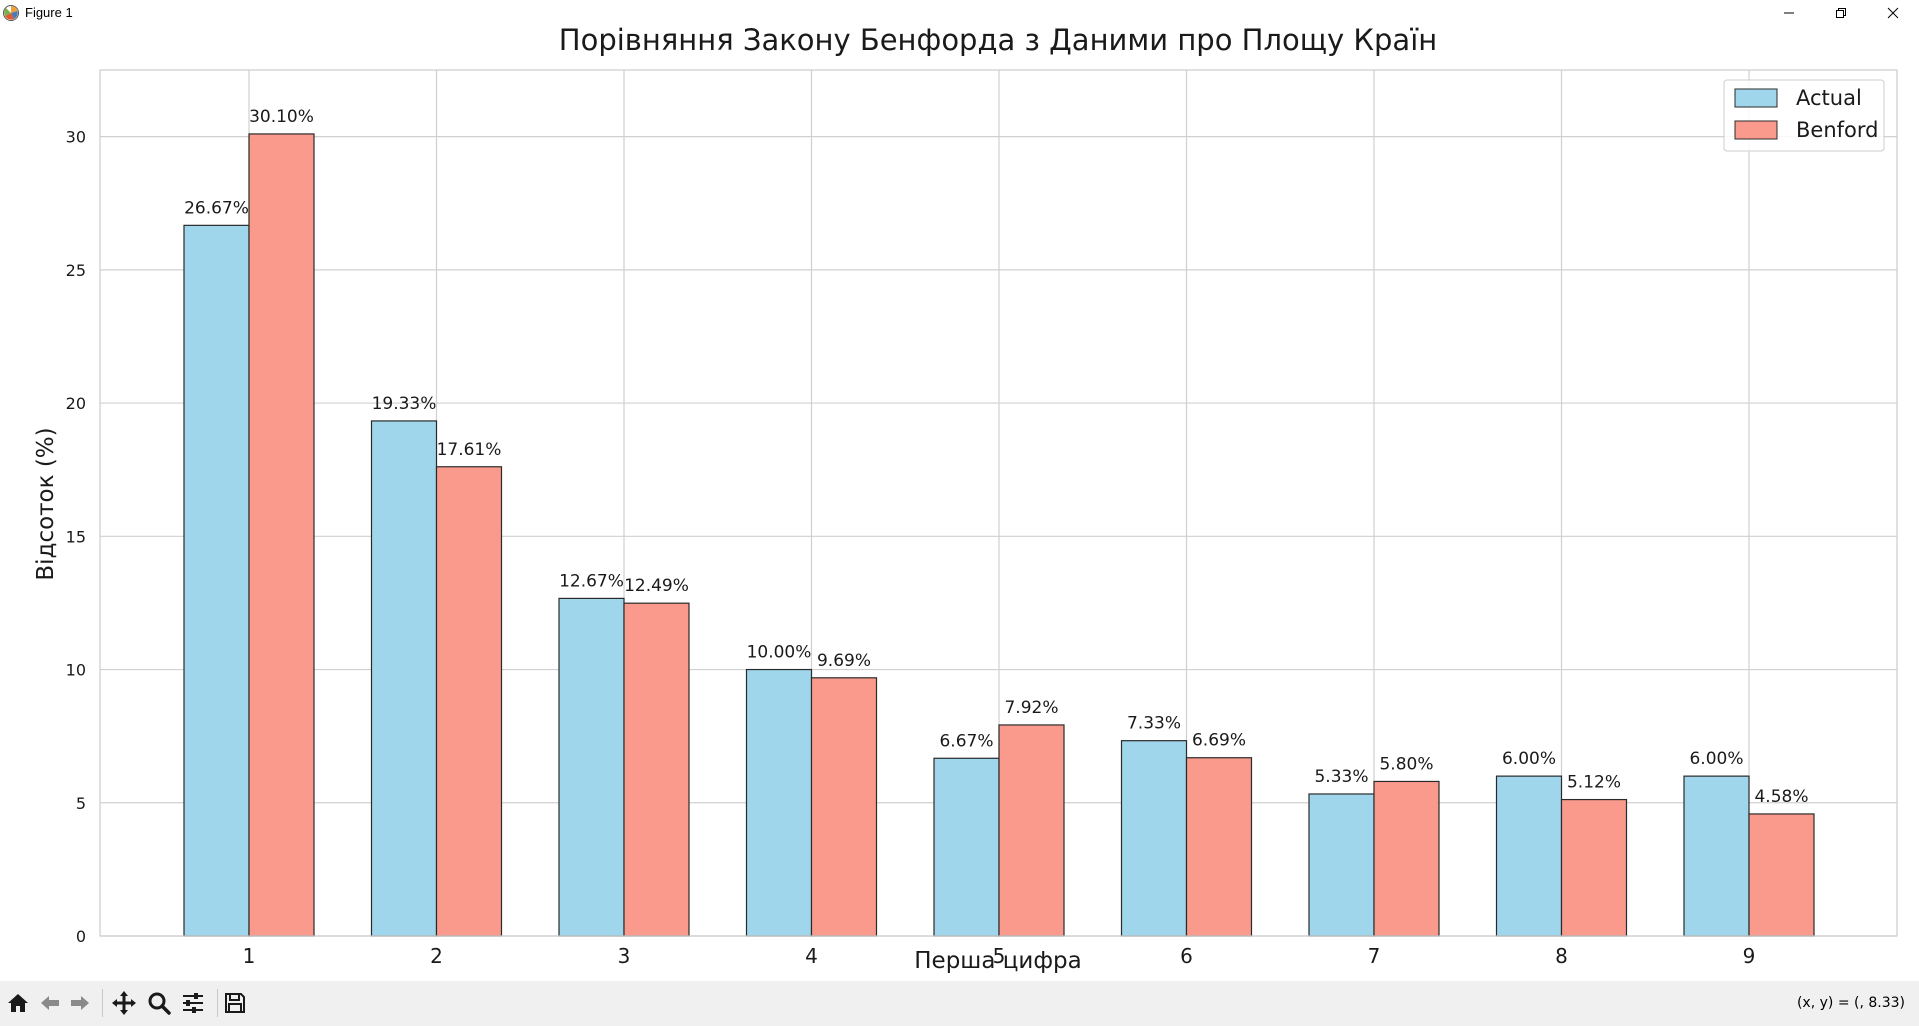 The height and width of the screenshot is (1026, 1919). What do you see at coordinates (966, 741) in the screenshot?
I see `bar-value-label-actual: 6.67%` at bounding box center [966, 741].